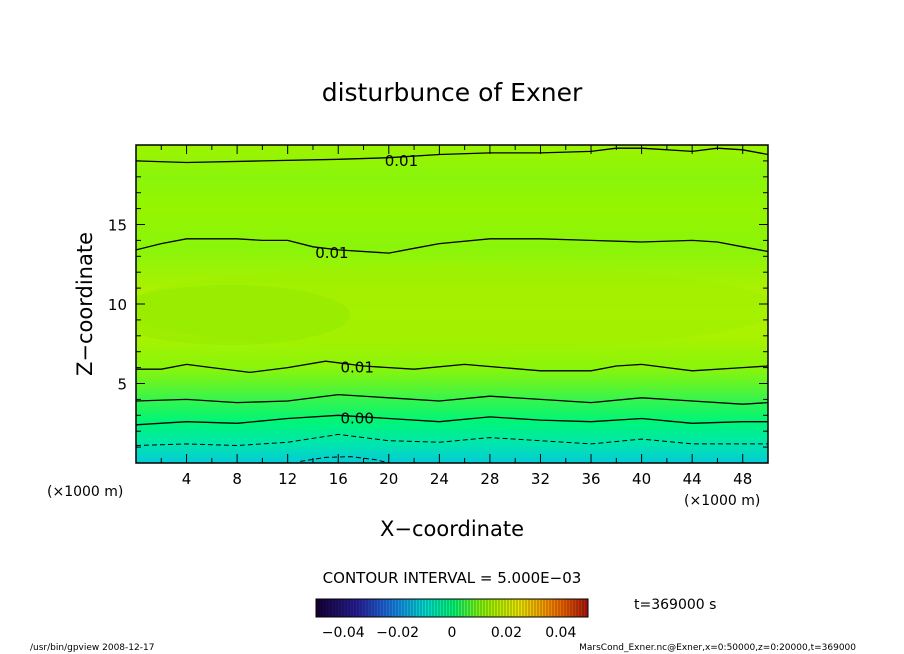 This screenshot has height=654, width=904. What do you see at coordinates (122, 385) in the screenshot?
I see `y-tick-label-5: 5` at bounding box center [122, 385].